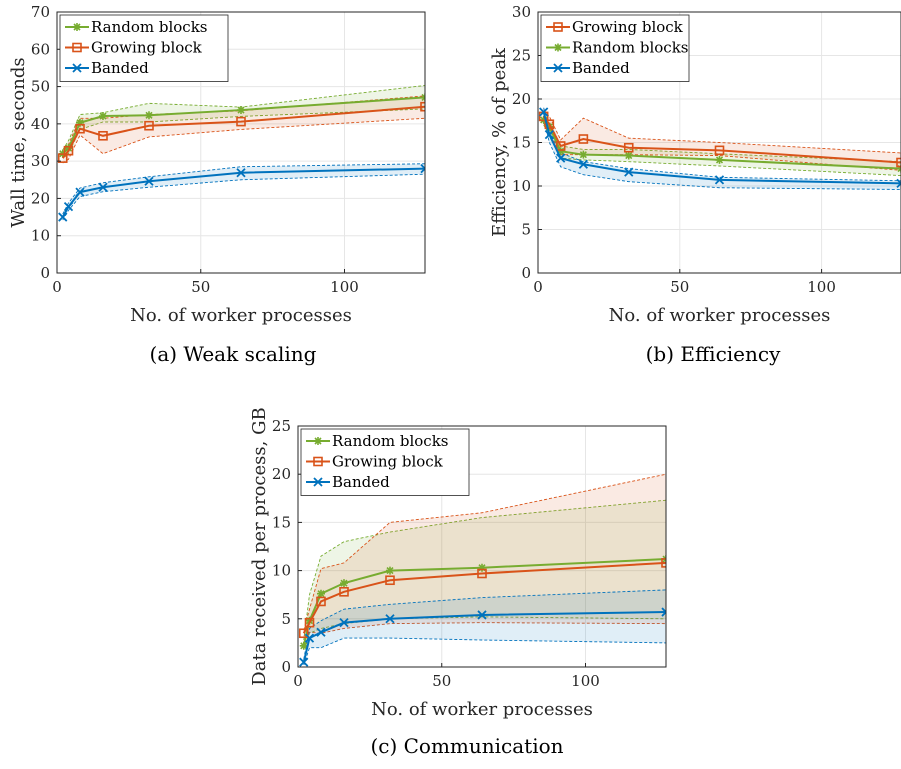 The width and height of the screenshot is (901, 769). I want to click on y-axis-label: Wall time, seconds, so click(18, 142).